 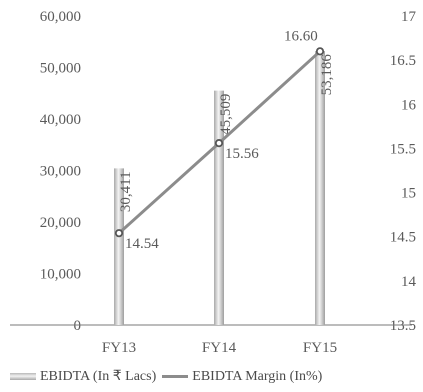 What do you see at coordinates (320, 348) in the screenshot?
I see `x-tick-label: FY15` at bounding box center [320, 348].